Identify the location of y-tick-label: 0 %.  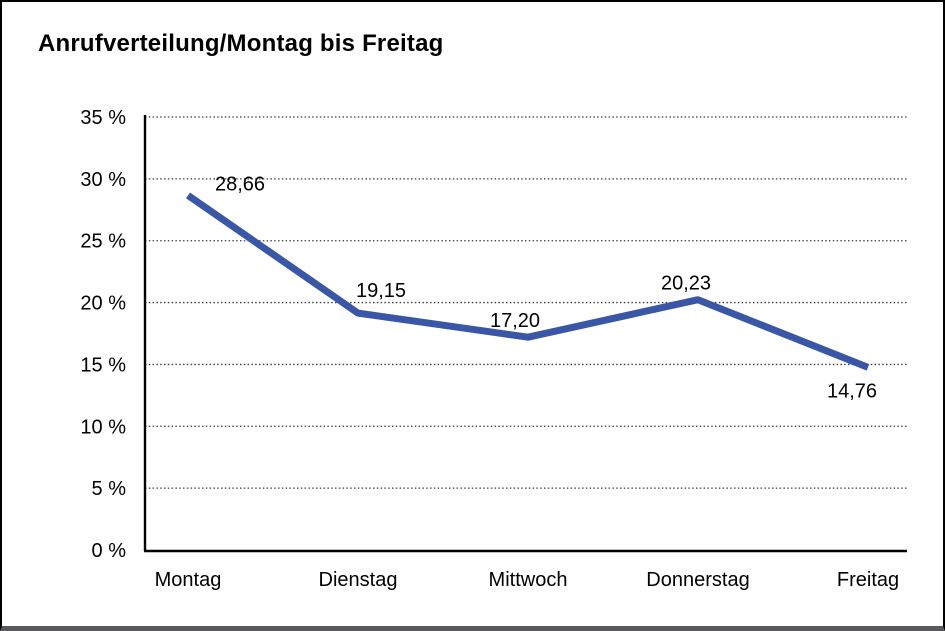
(109, 551).